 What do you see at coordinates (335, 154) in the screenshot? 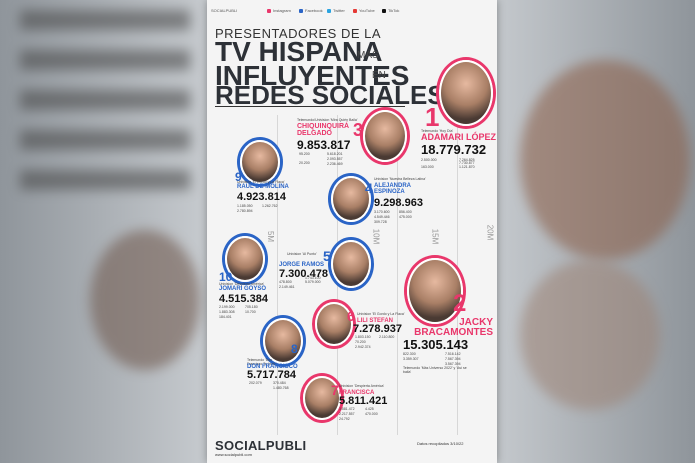
I see `stat: 5.618.201` at bounding box center [335, 154].